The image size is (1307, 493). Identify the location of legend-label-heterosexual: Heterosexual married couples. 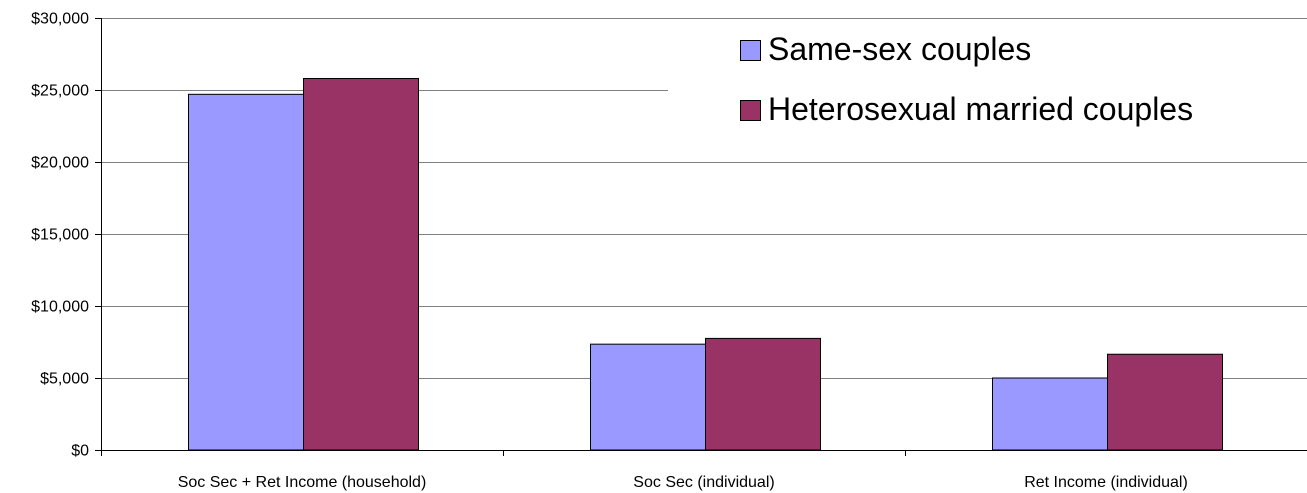
(980, 109).